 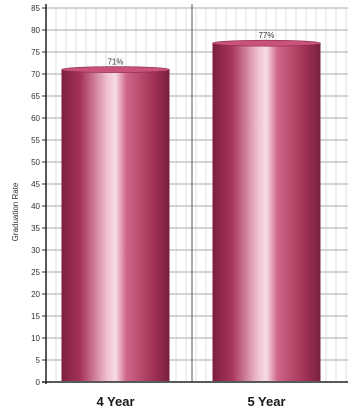 What do you see at coordinates (35, 338) in the screenshot?
I see `y-tick-label: 10` at bounding box center [35, 338].